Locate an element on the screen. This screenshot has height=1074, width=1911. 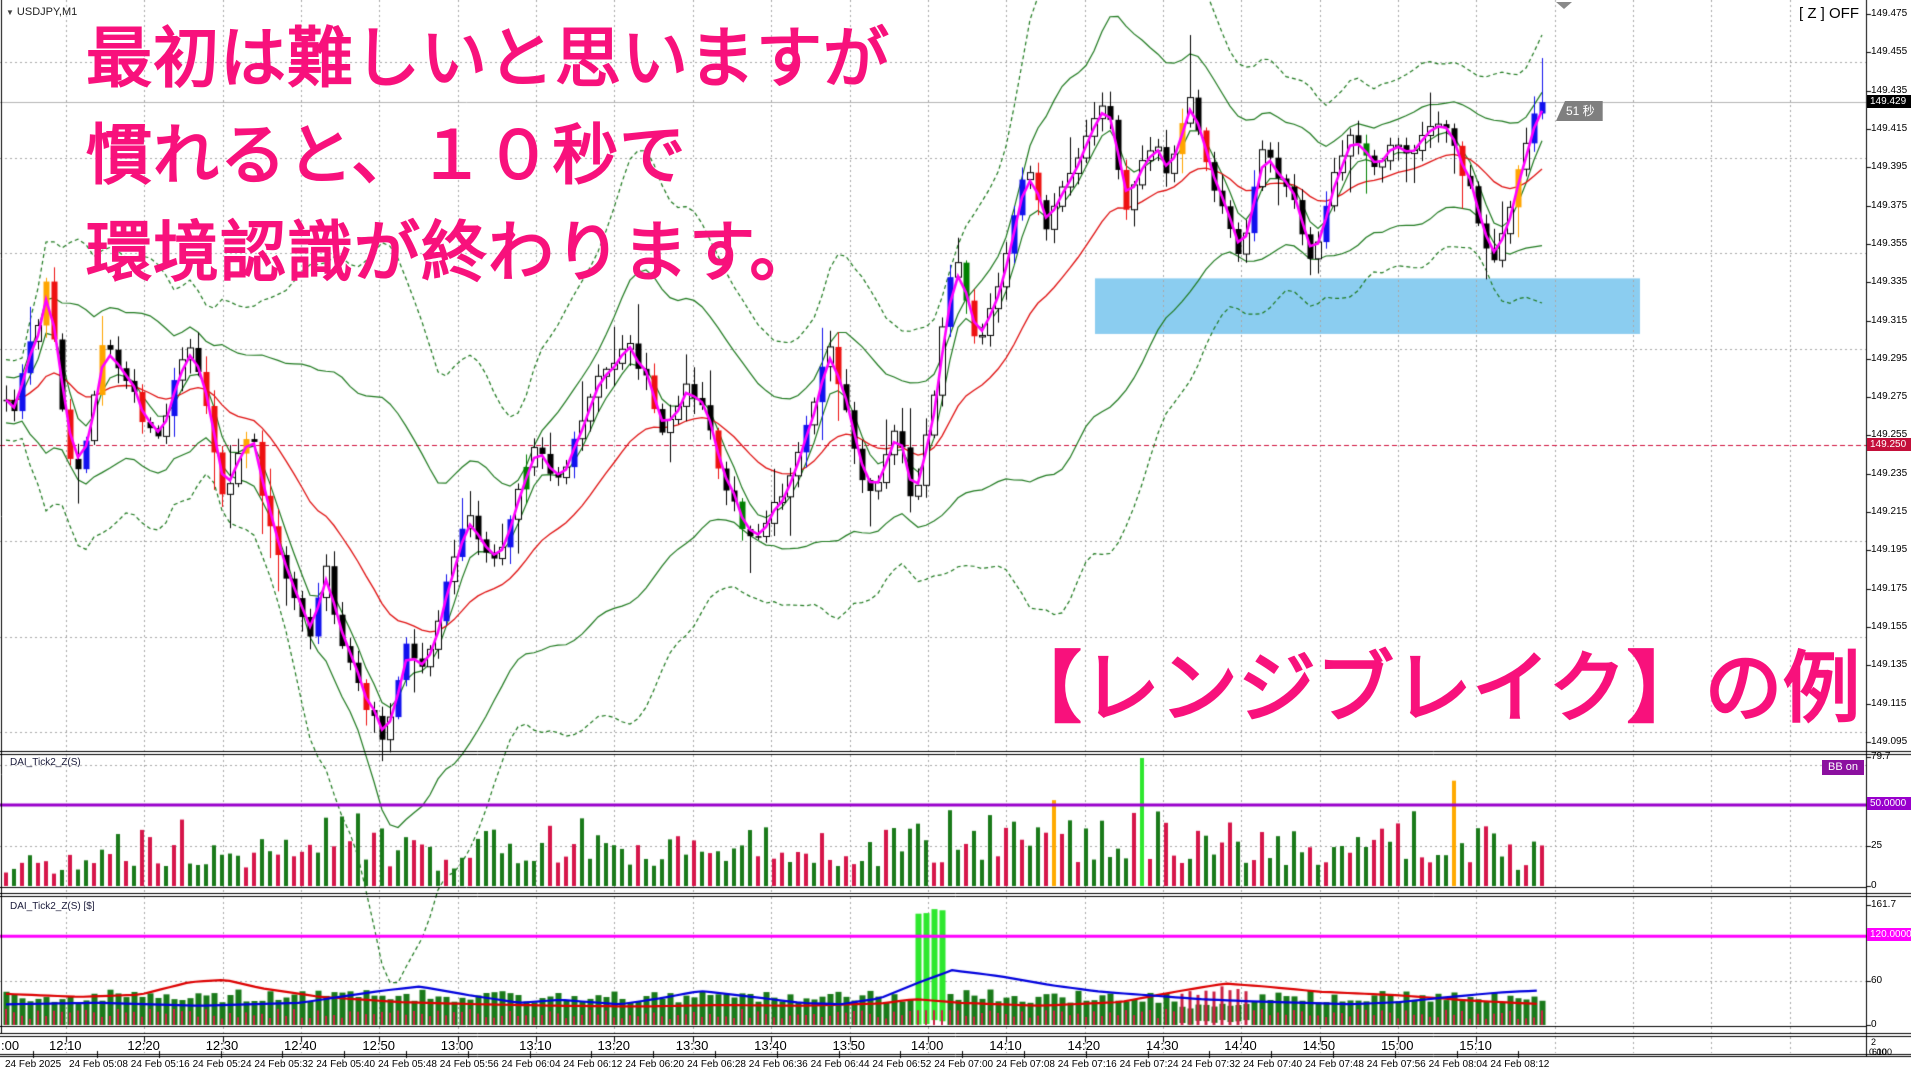
indicator2-tick-label: 161.7 is located at coordinates (1884, 905).